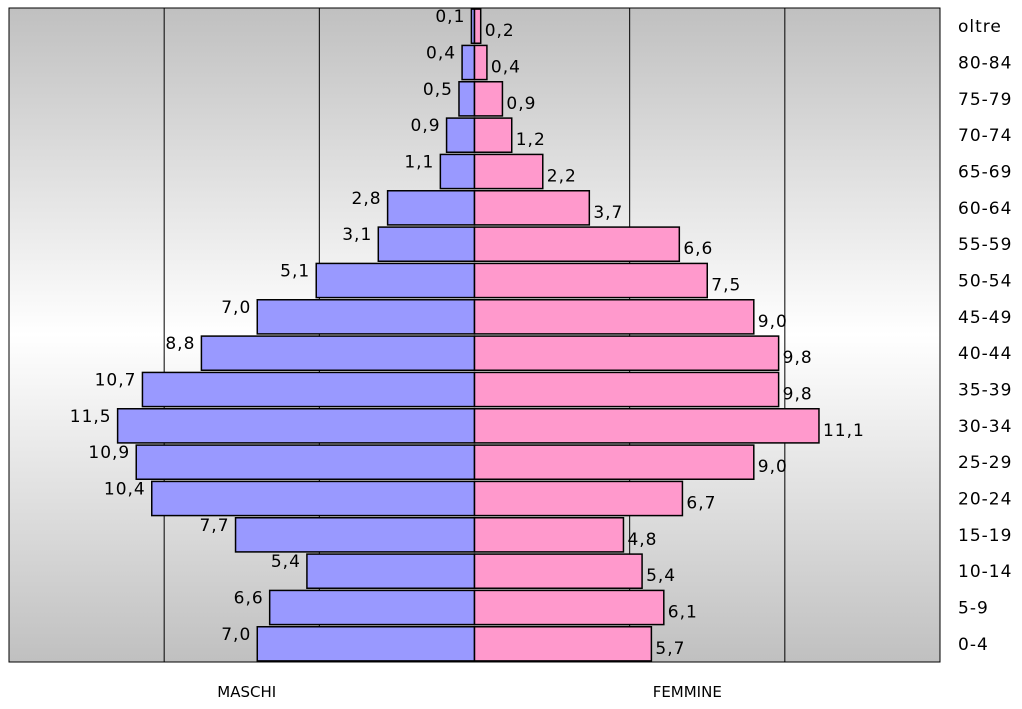 The image size is (1022, 709). I want to click on data-label-maschi: 0,5, so click(438, 90).